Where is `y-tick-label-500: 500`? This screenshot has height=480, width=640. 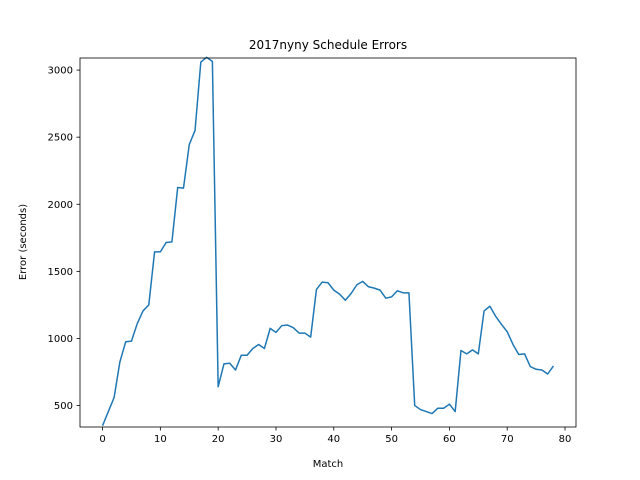
y-tick-label-500: 500 is located at coordinates (63, 406).